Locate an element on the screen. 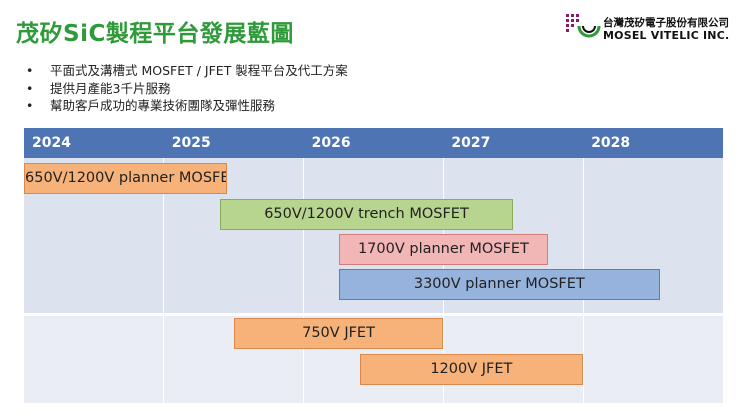 The image size is (740, 415). year-label: 2028 is located at coordinates (611, 143).